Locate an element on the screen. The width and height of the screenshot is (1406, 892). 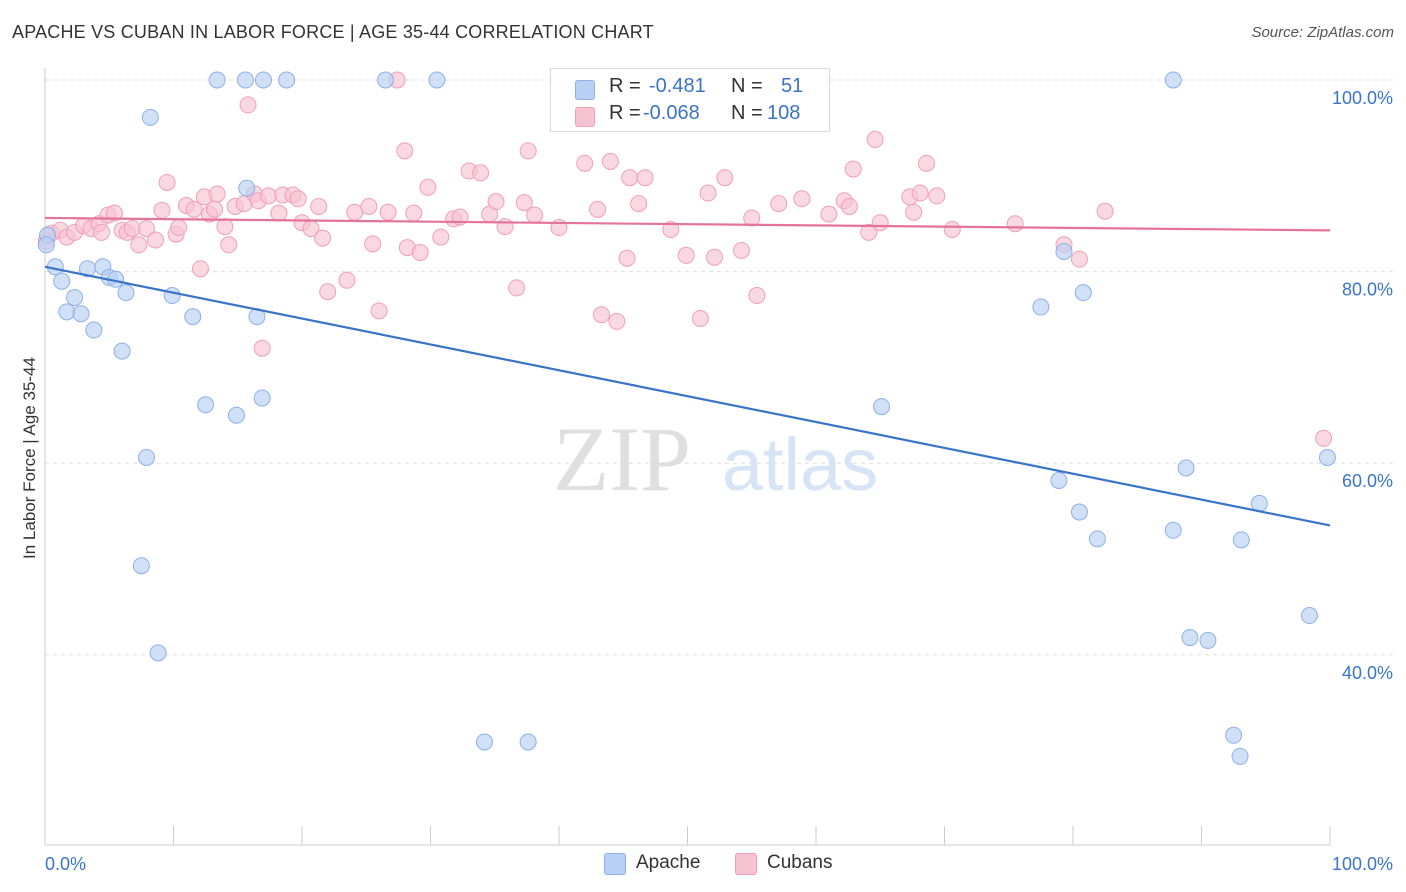
y-axis-label: In Labor Force | Age 35-44 is located at coordinates (29, 458).